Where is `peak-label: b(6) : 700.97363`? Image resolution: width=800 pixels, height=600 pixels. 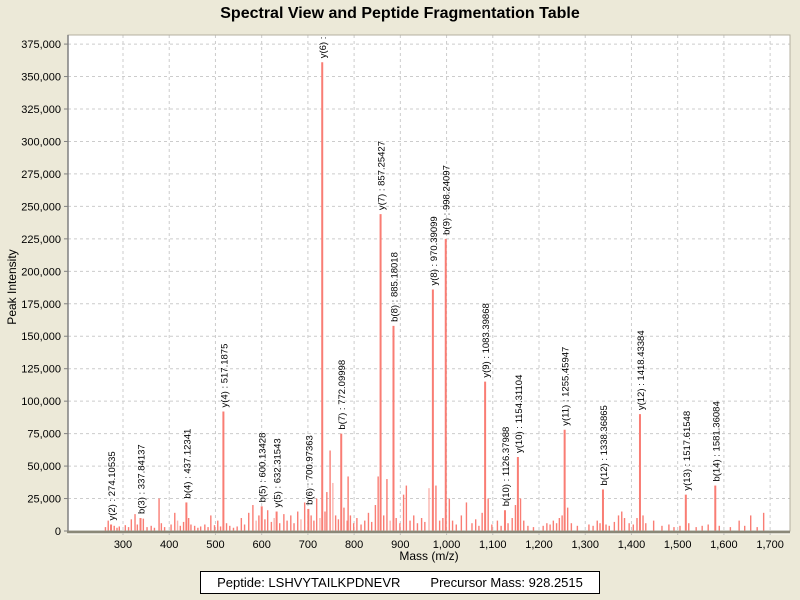
peak-label: b(6) : 700.97363 is located at coordinates (309, 470).